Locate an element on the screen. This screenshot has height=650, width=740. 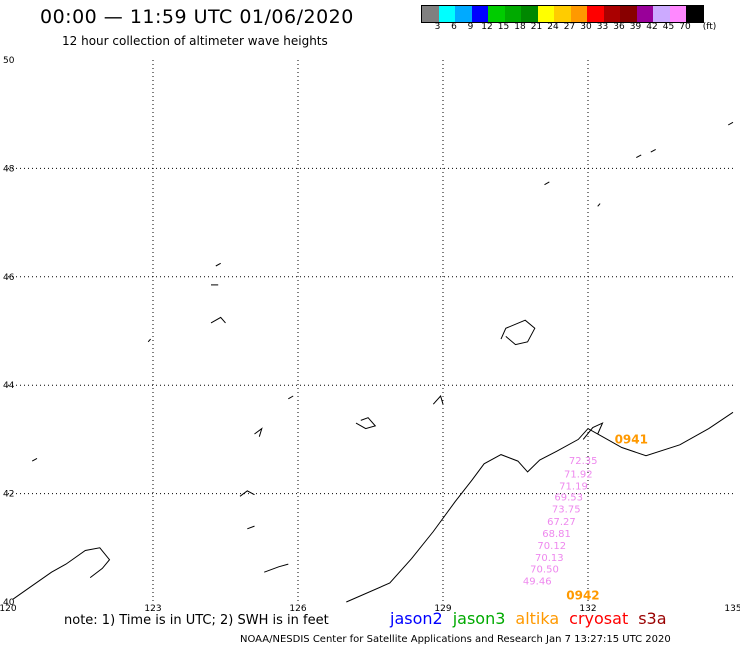
lon-tick-label: 126 is located at coordinates (297, 609).